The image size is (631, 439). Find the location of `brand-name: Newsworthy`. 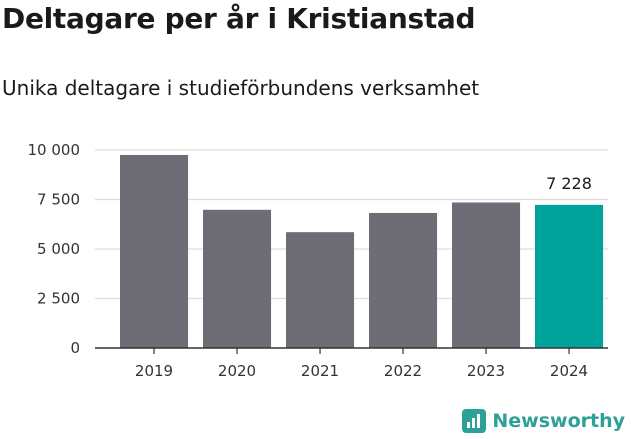

brand-name: Newsworthy is located at coordinates (558, 421).